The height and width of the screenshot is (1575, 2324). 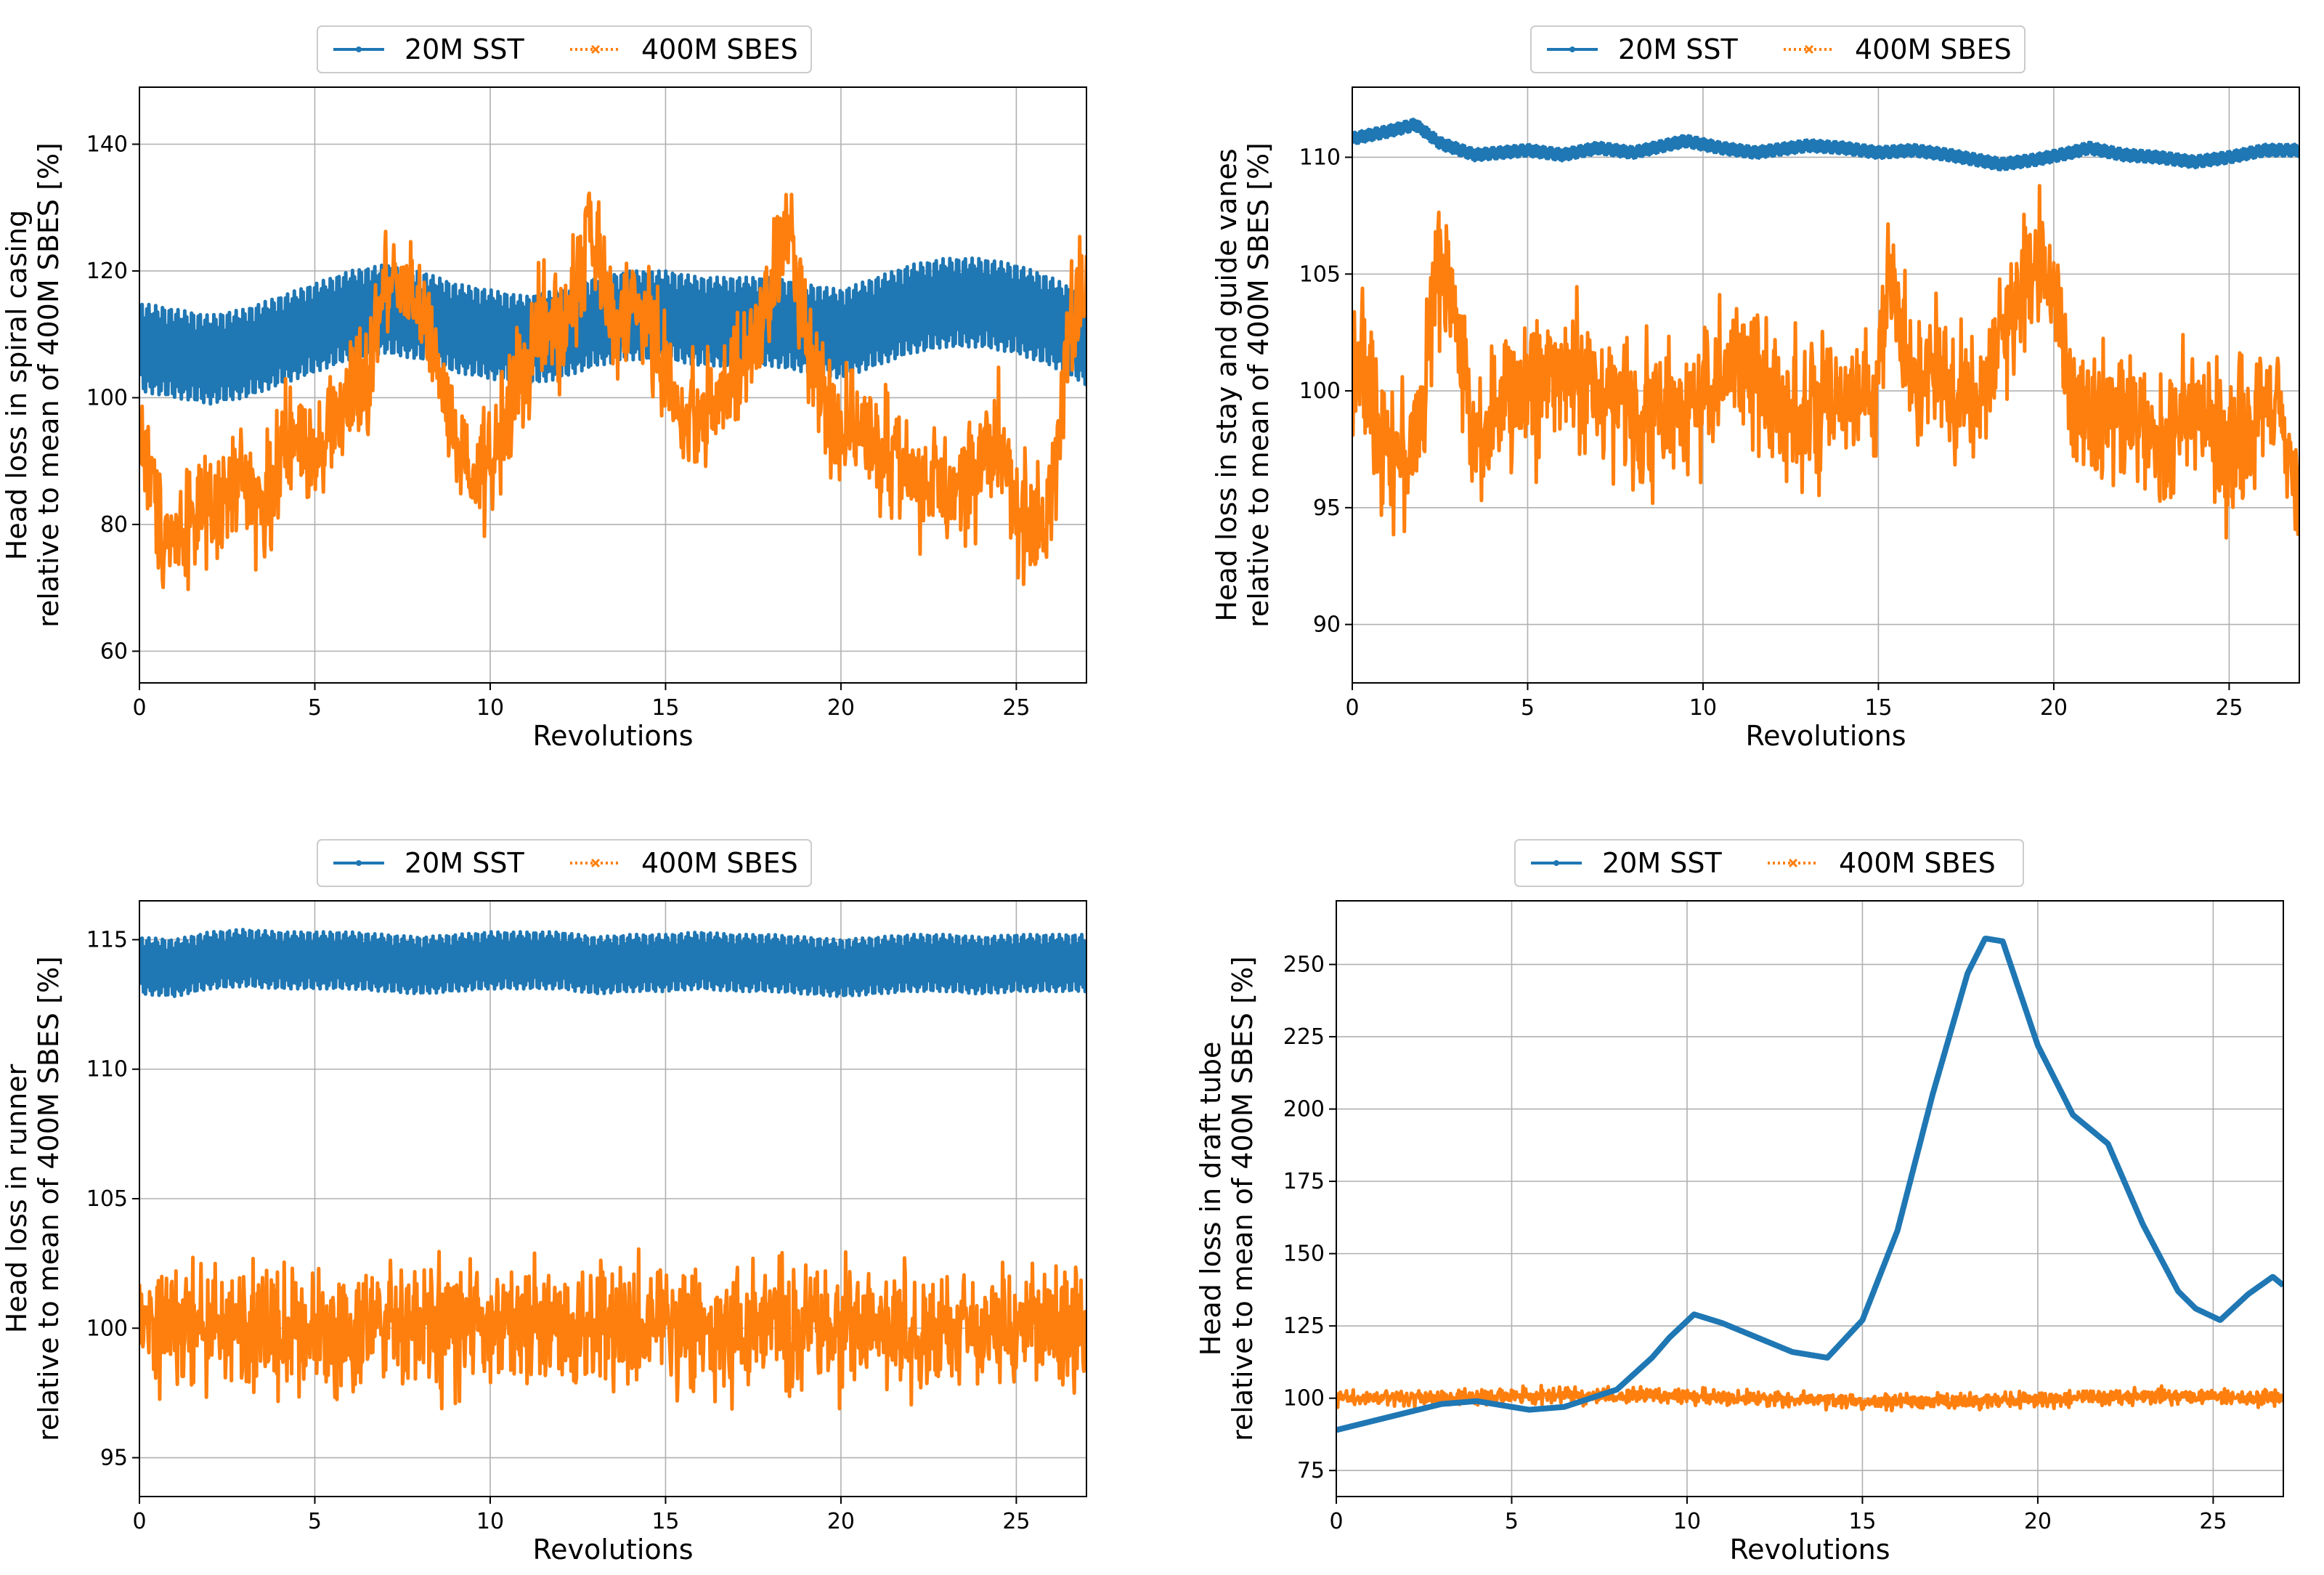 What do you see at coordinates (1304, 965) in the screenshot?
I see `y-tick-label: 250` at bounding box center [1304, 965].